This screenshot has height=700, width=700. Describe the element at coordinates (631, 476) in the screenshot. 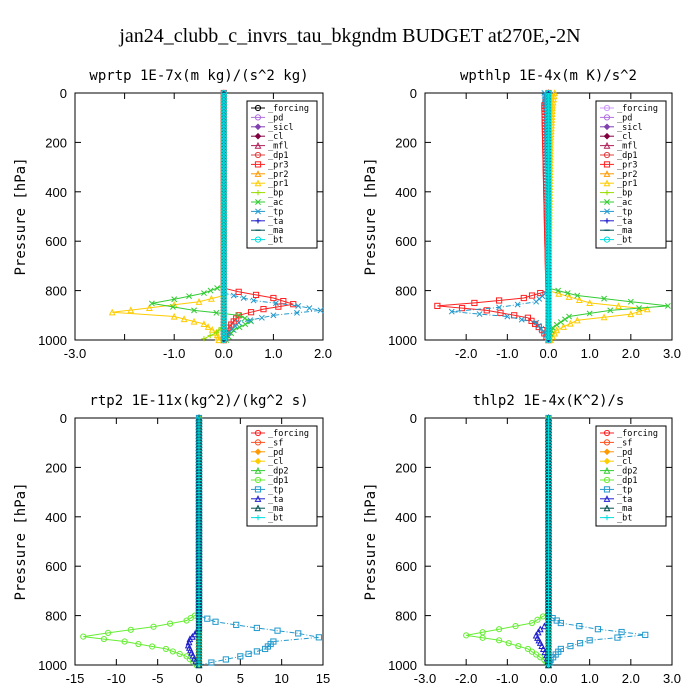

I see `legend: _forcing_sf_pd_cl_dp2_dp1_tp_ta_ma_bt` at that location.